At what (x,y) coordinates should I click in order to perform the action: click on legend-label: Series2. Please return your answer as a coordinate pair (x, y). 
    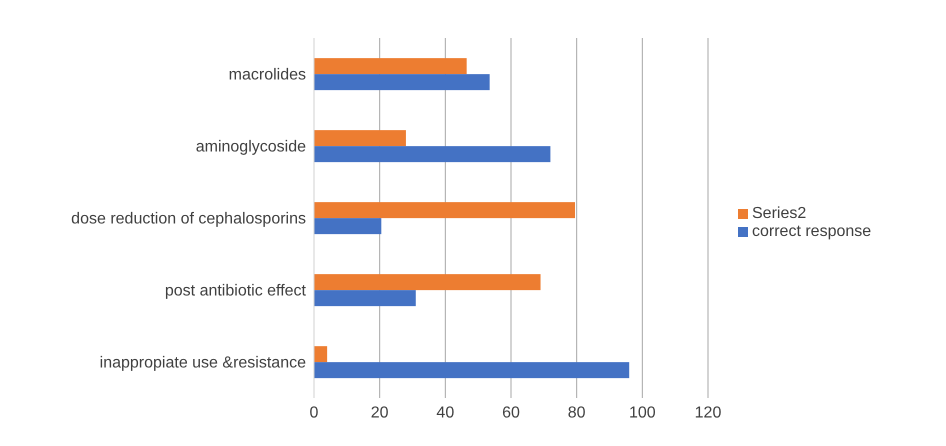
    Looking at the image, I should click on (779, 213).